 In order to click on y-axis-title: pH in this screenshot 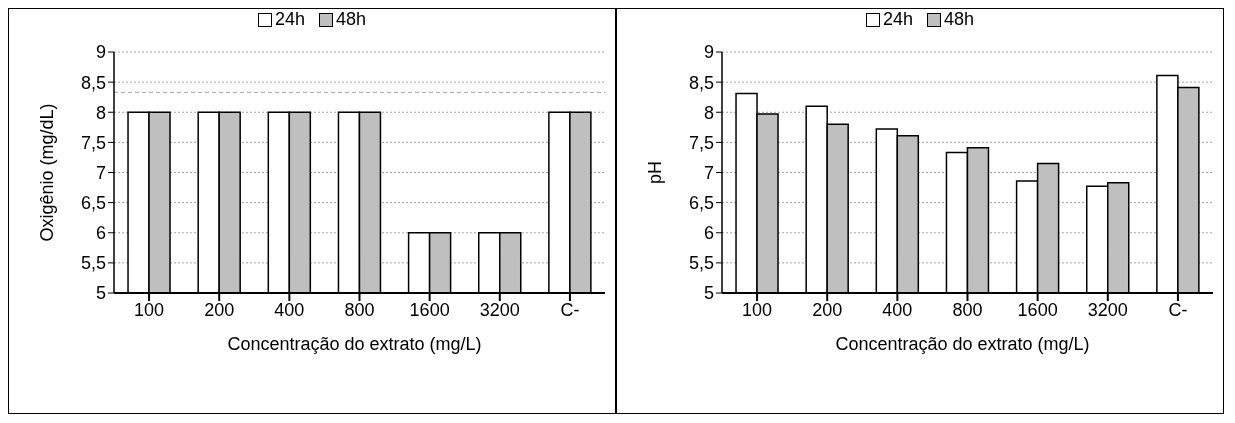, I will do `click(655, 172)`.